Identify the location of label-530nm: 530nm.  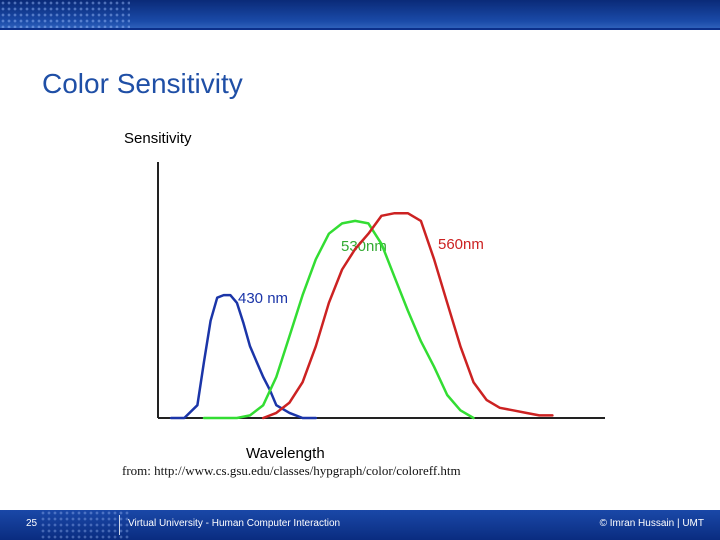
(364, 246).